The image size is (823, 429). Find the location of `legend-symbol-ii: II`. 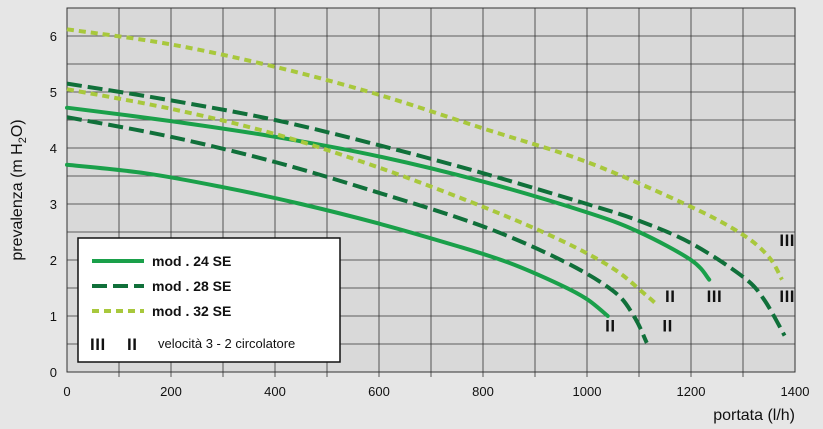

legend-symbol-ii: II is located at coordinates (132, 344).